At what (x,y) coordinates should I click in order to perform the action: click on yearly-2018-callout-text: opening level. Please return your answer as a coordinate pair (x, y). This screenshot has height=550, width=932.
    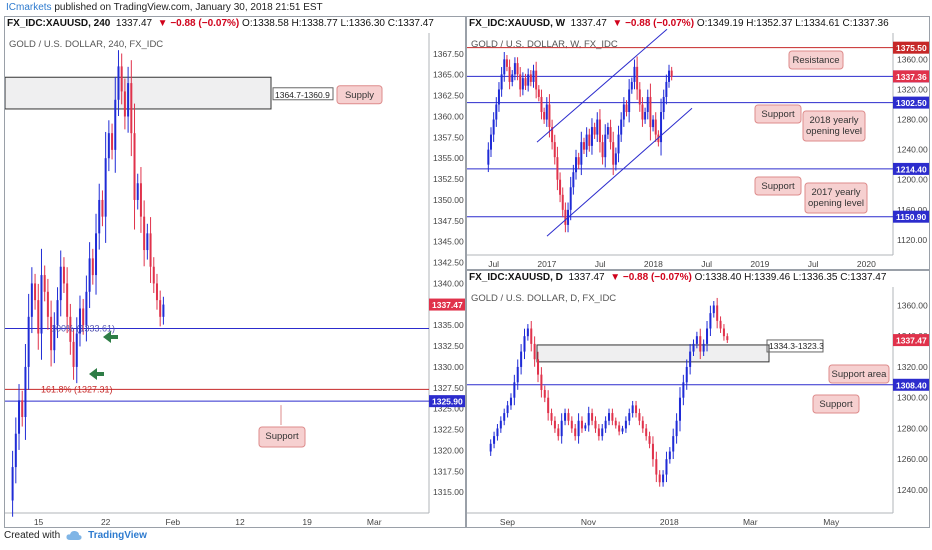
    Looking at the image, I should click on (834, 131).